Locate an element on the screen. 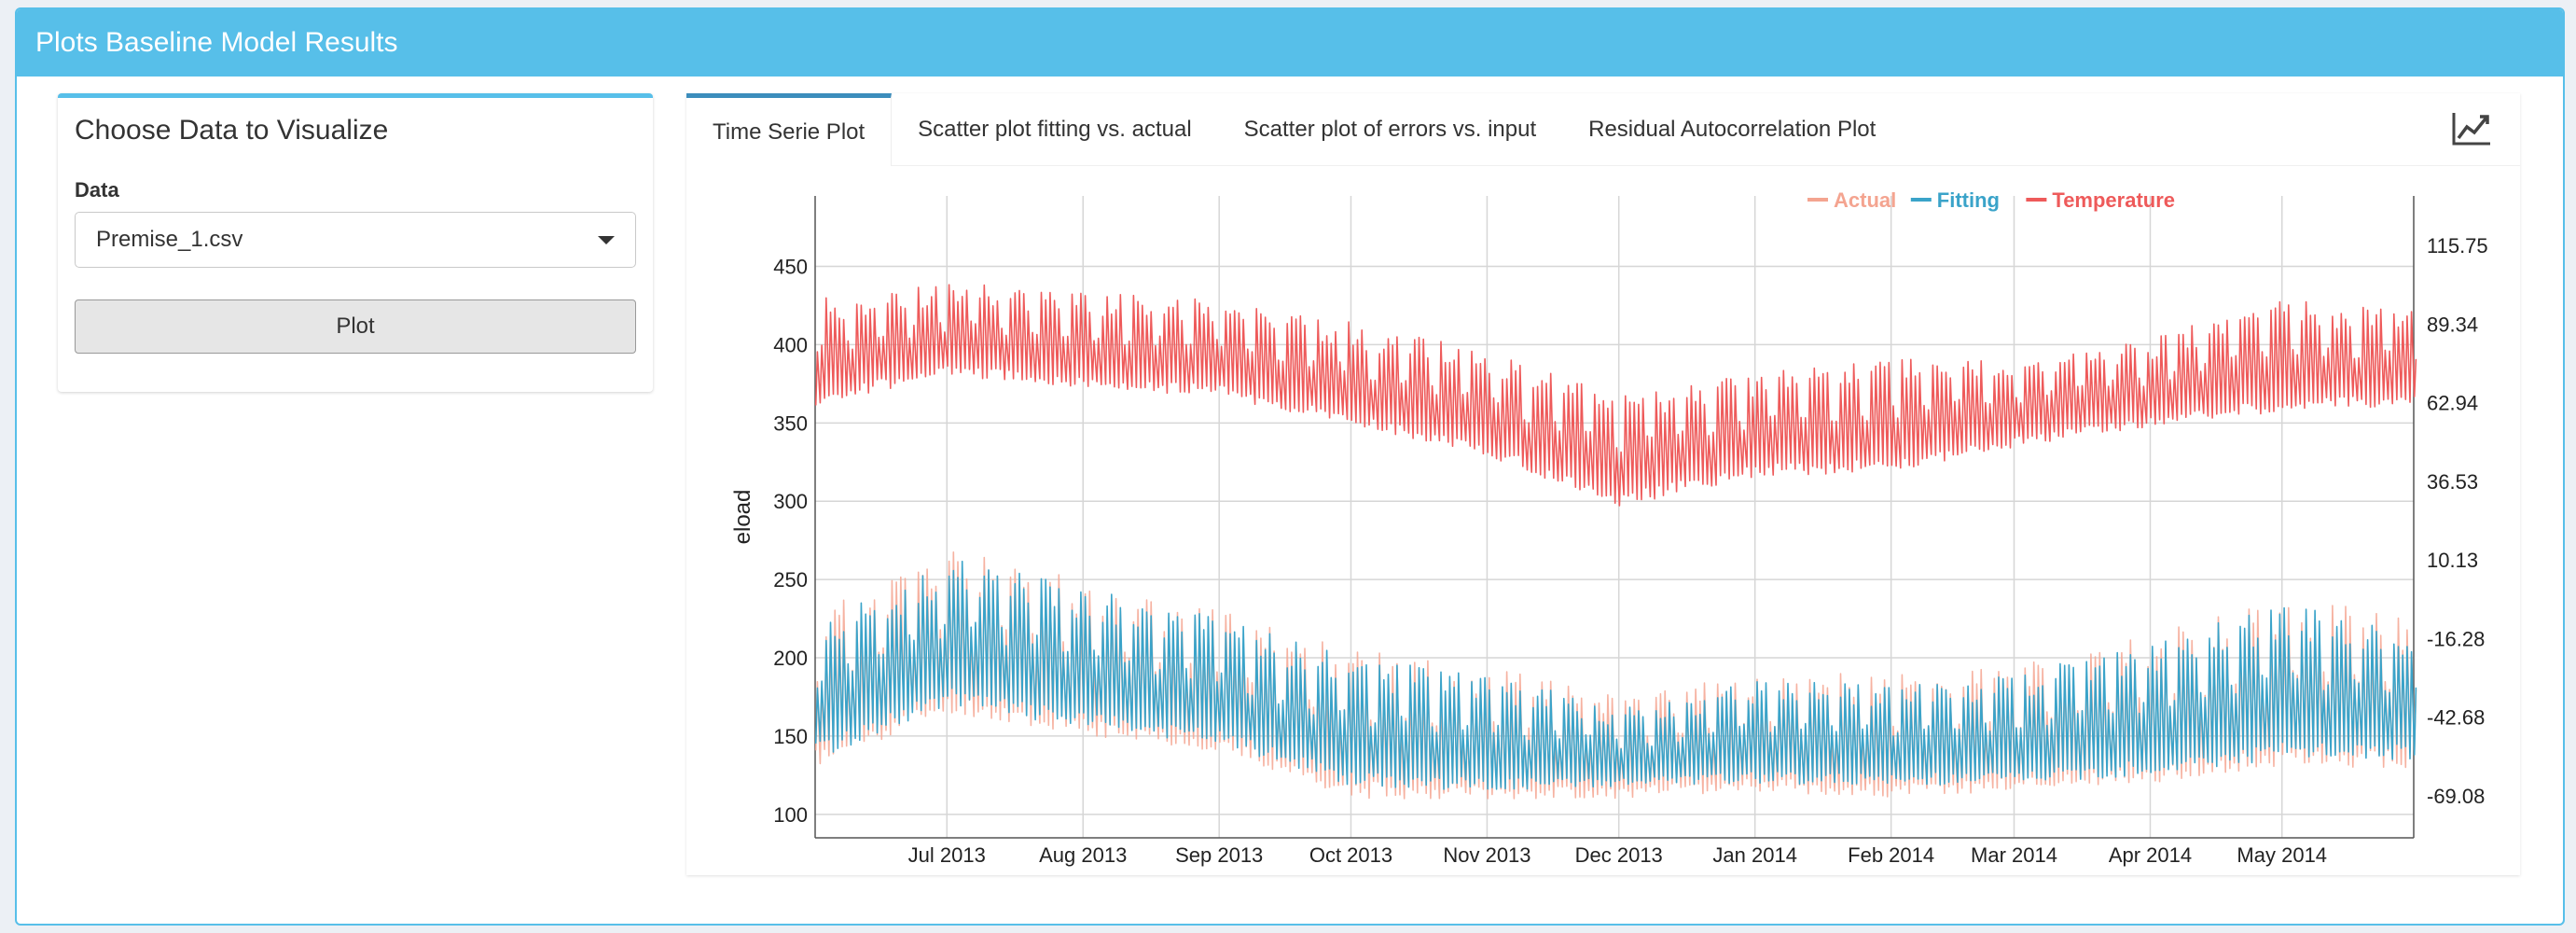 This screenshot has width=2576, height=933. x-tick-label: Aug 2013 is located at coordinates (1083, 855).